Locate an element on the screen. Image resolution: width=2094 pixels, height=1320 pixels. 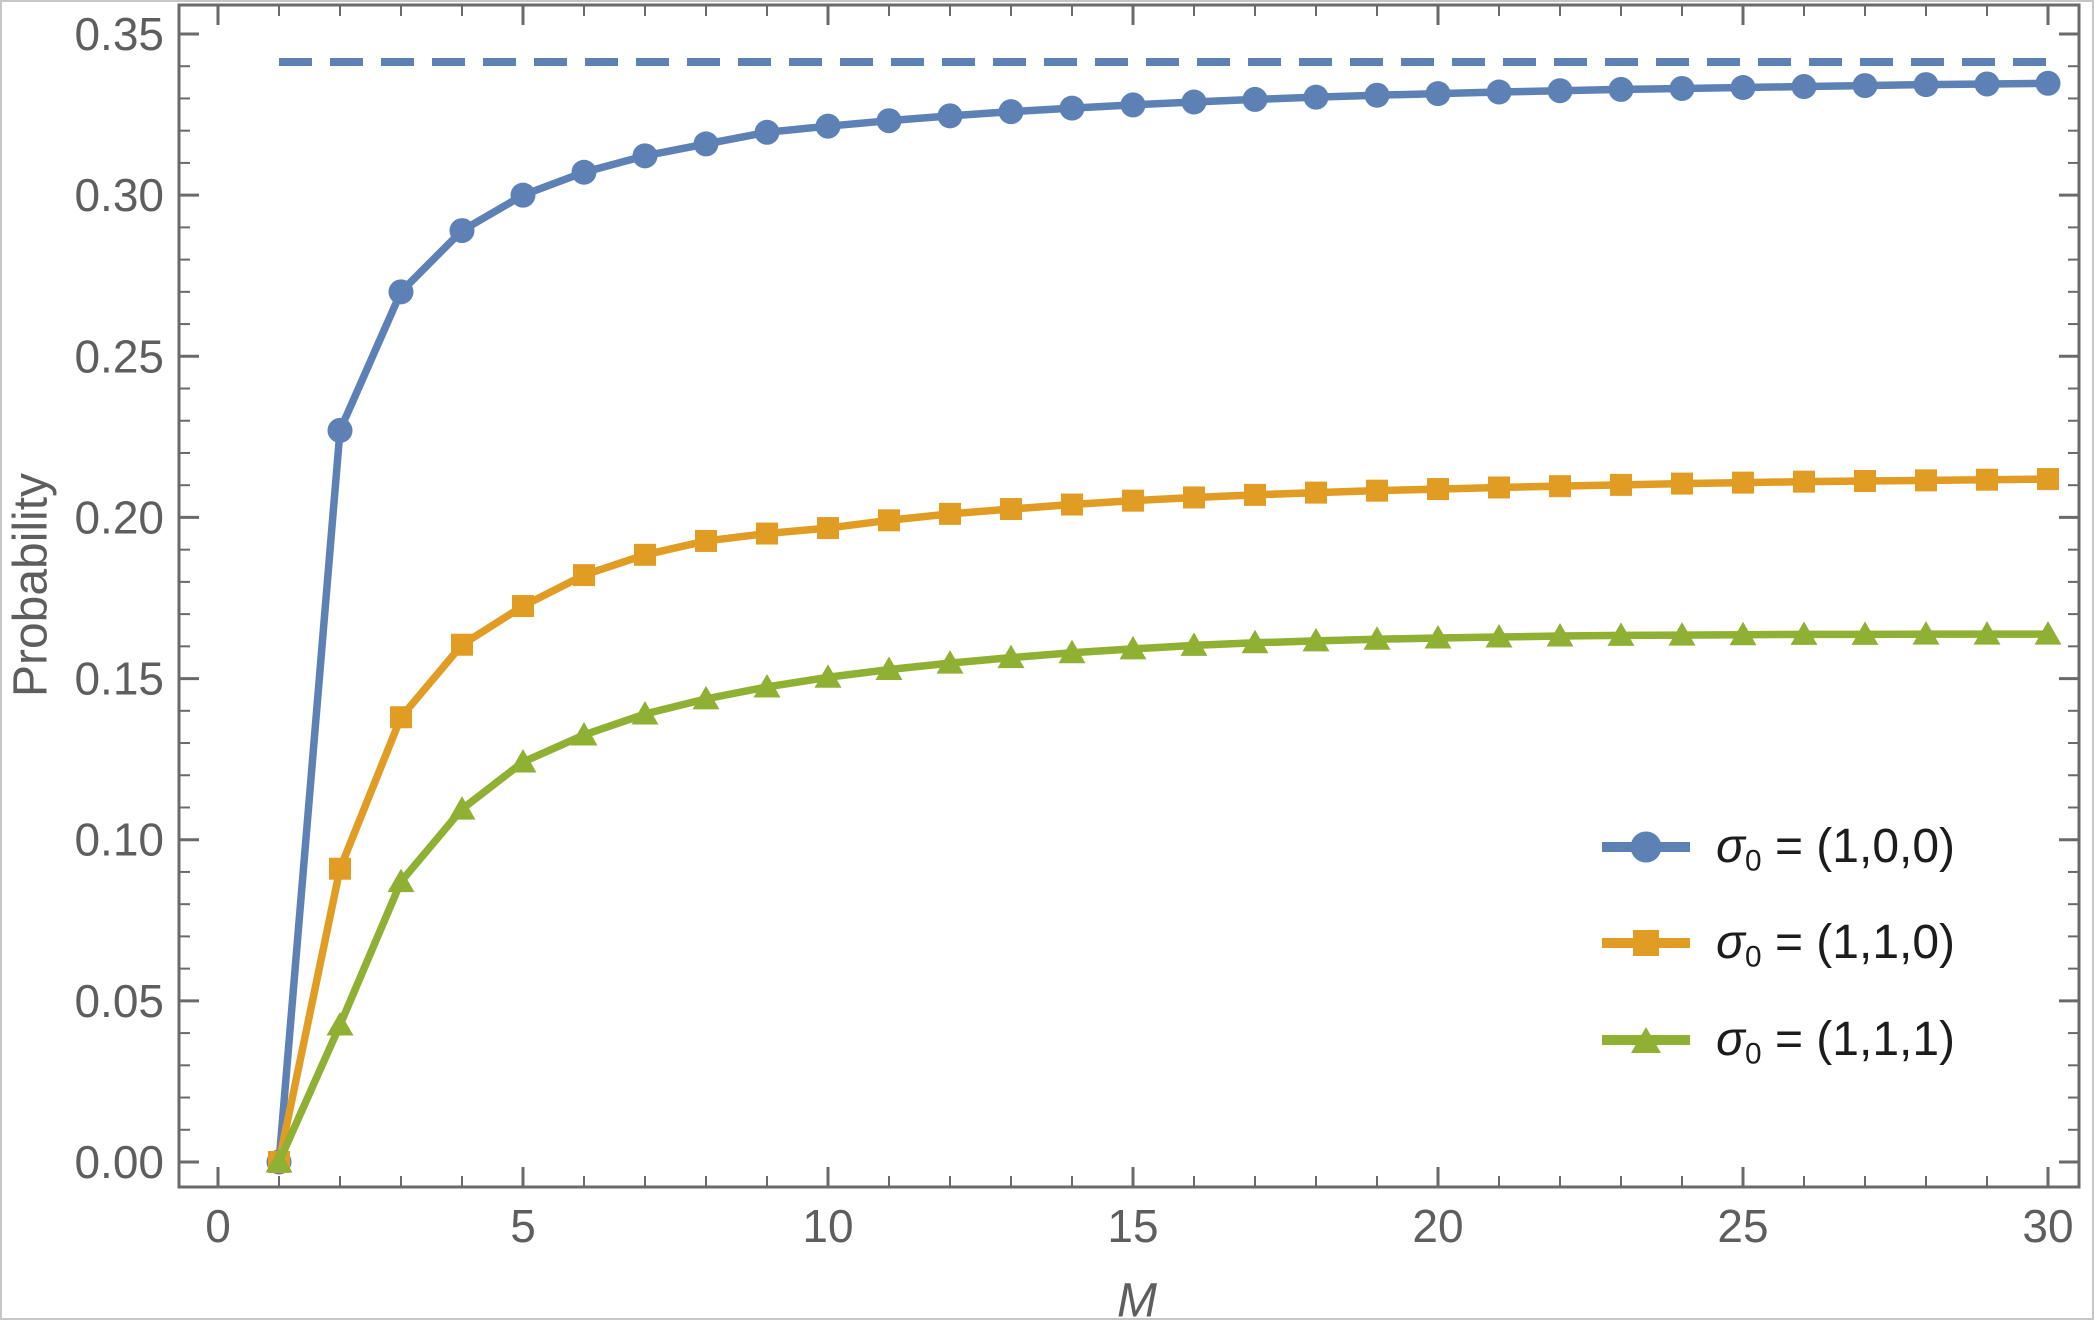
y-axis-title: Probability is located at coordinates (31, 585).